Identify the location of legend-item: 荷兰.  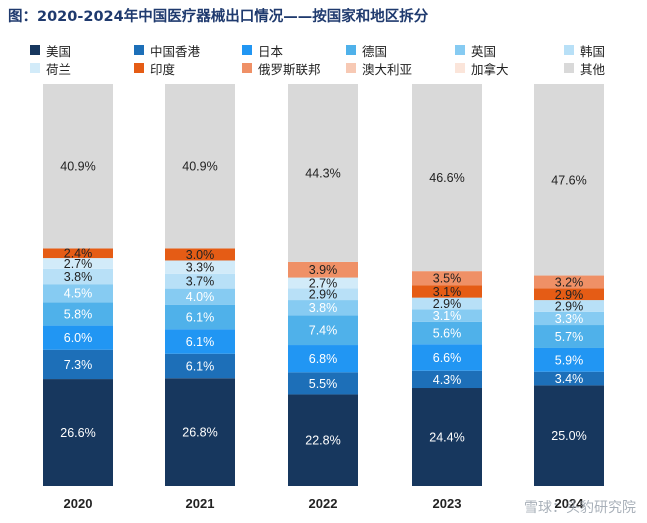
(51, 69).